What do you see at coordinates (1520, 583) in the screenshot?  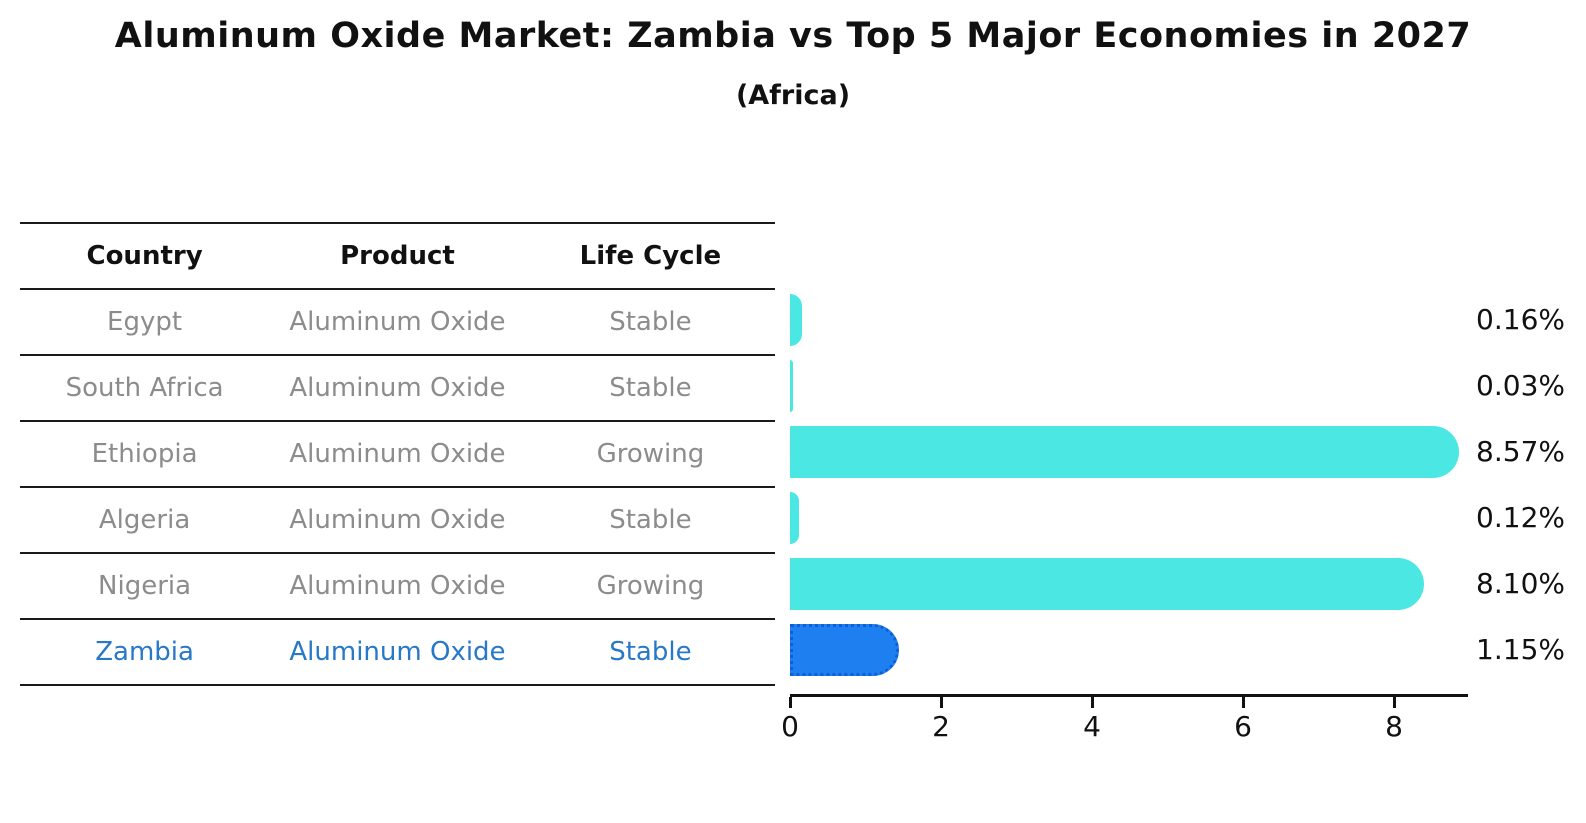 I see `bar-value-label: 8.10%` at bounding box center [1520, 583].